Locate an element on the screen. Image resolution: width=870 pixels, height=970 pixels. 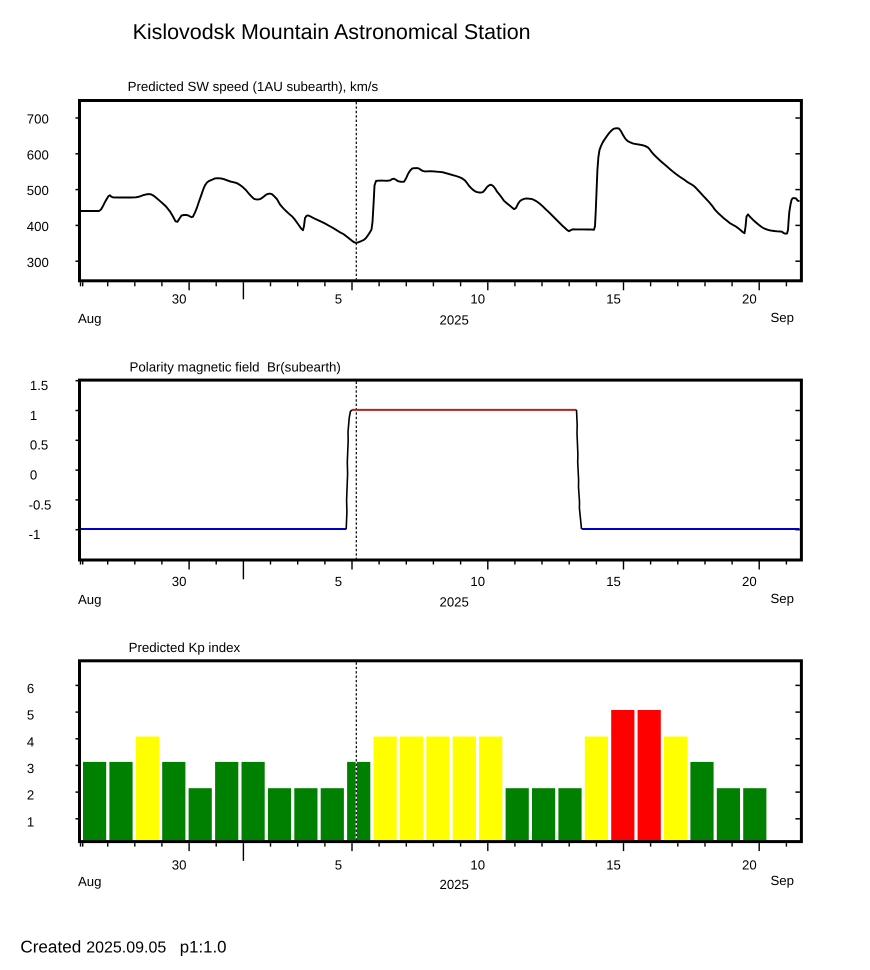
svg-text: 300 is located at coordinates (38, 262).